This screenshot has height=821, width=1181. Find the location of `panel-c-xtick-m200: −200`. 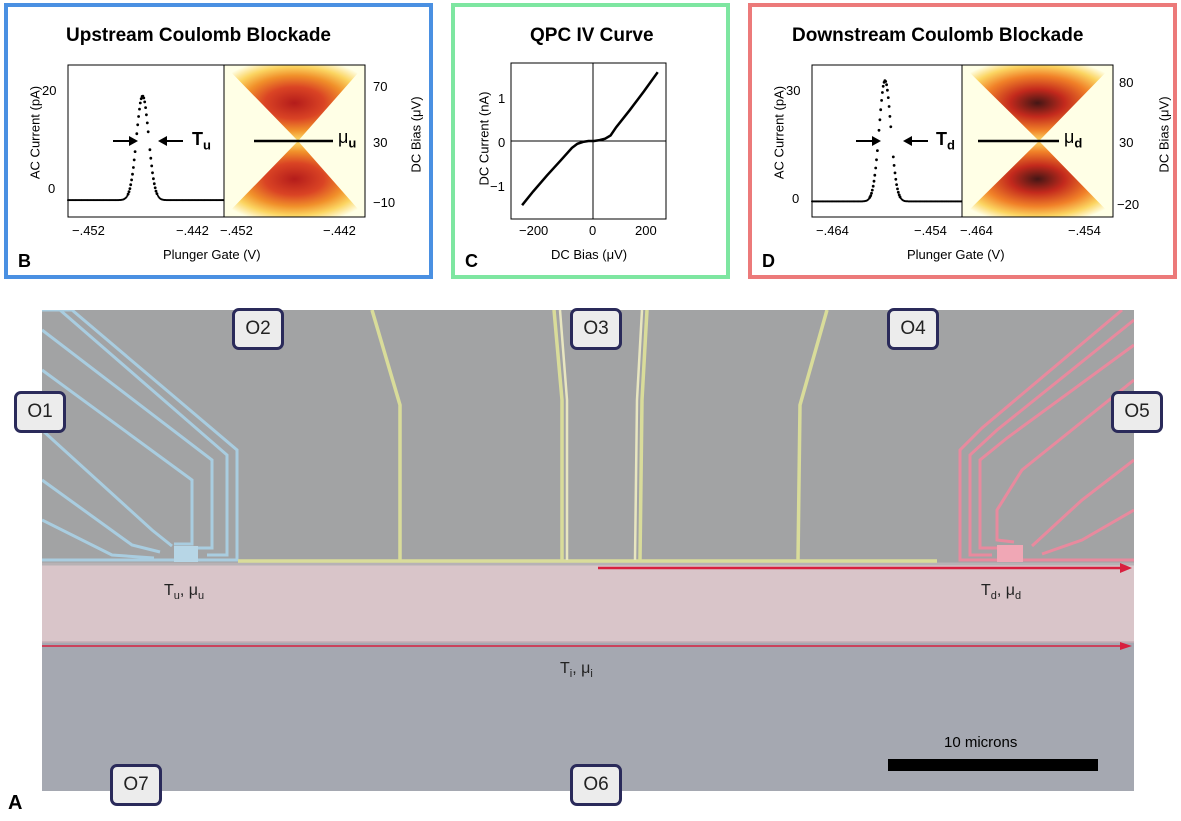

panel-c-xtick-m200: −200 is located at coordinates (534, 230).